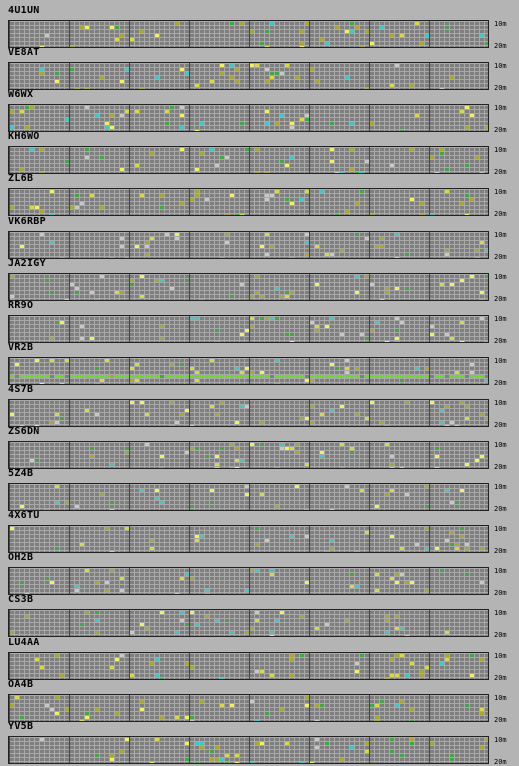 The height and width of the screenshot is (766, 519). What do you see at coordinates (27, 263) in the screenshot?
I see `station-callsign: JA2IGY` at bounding box center [27, 263].